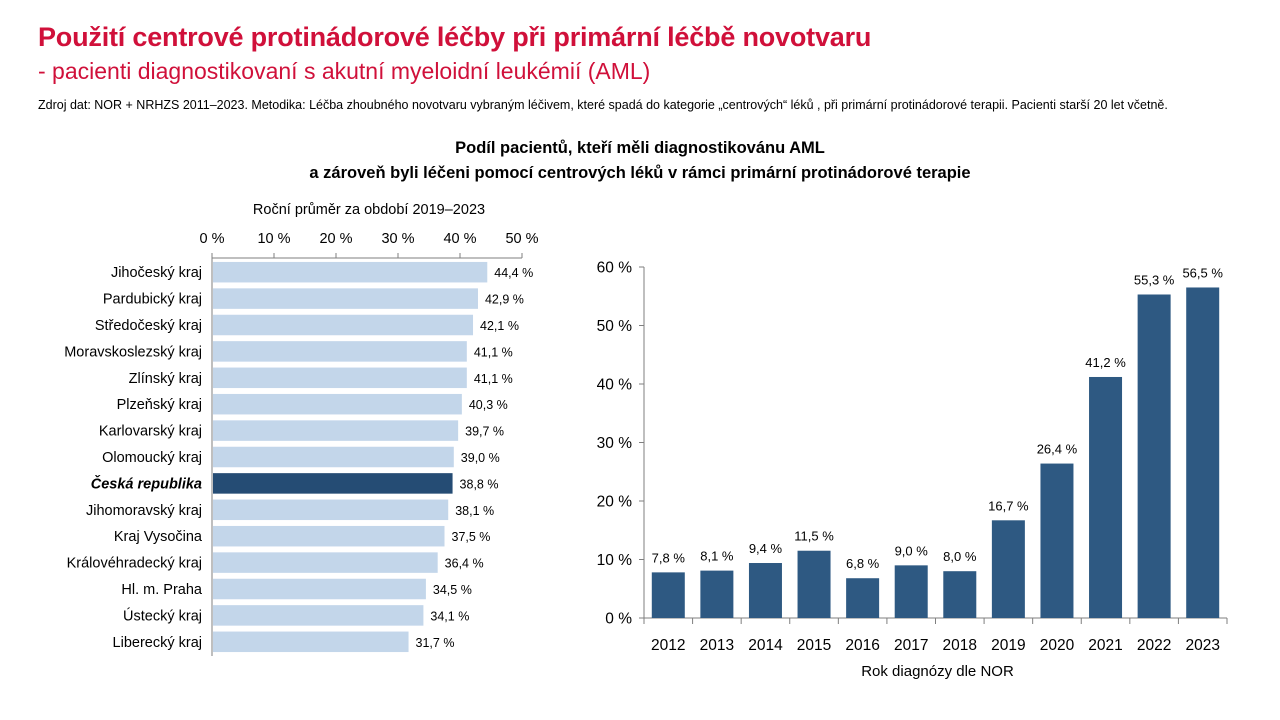 This screenshot has height=720, width=1280. I want to click on data-label: 42,1 %, so click(499, 326).